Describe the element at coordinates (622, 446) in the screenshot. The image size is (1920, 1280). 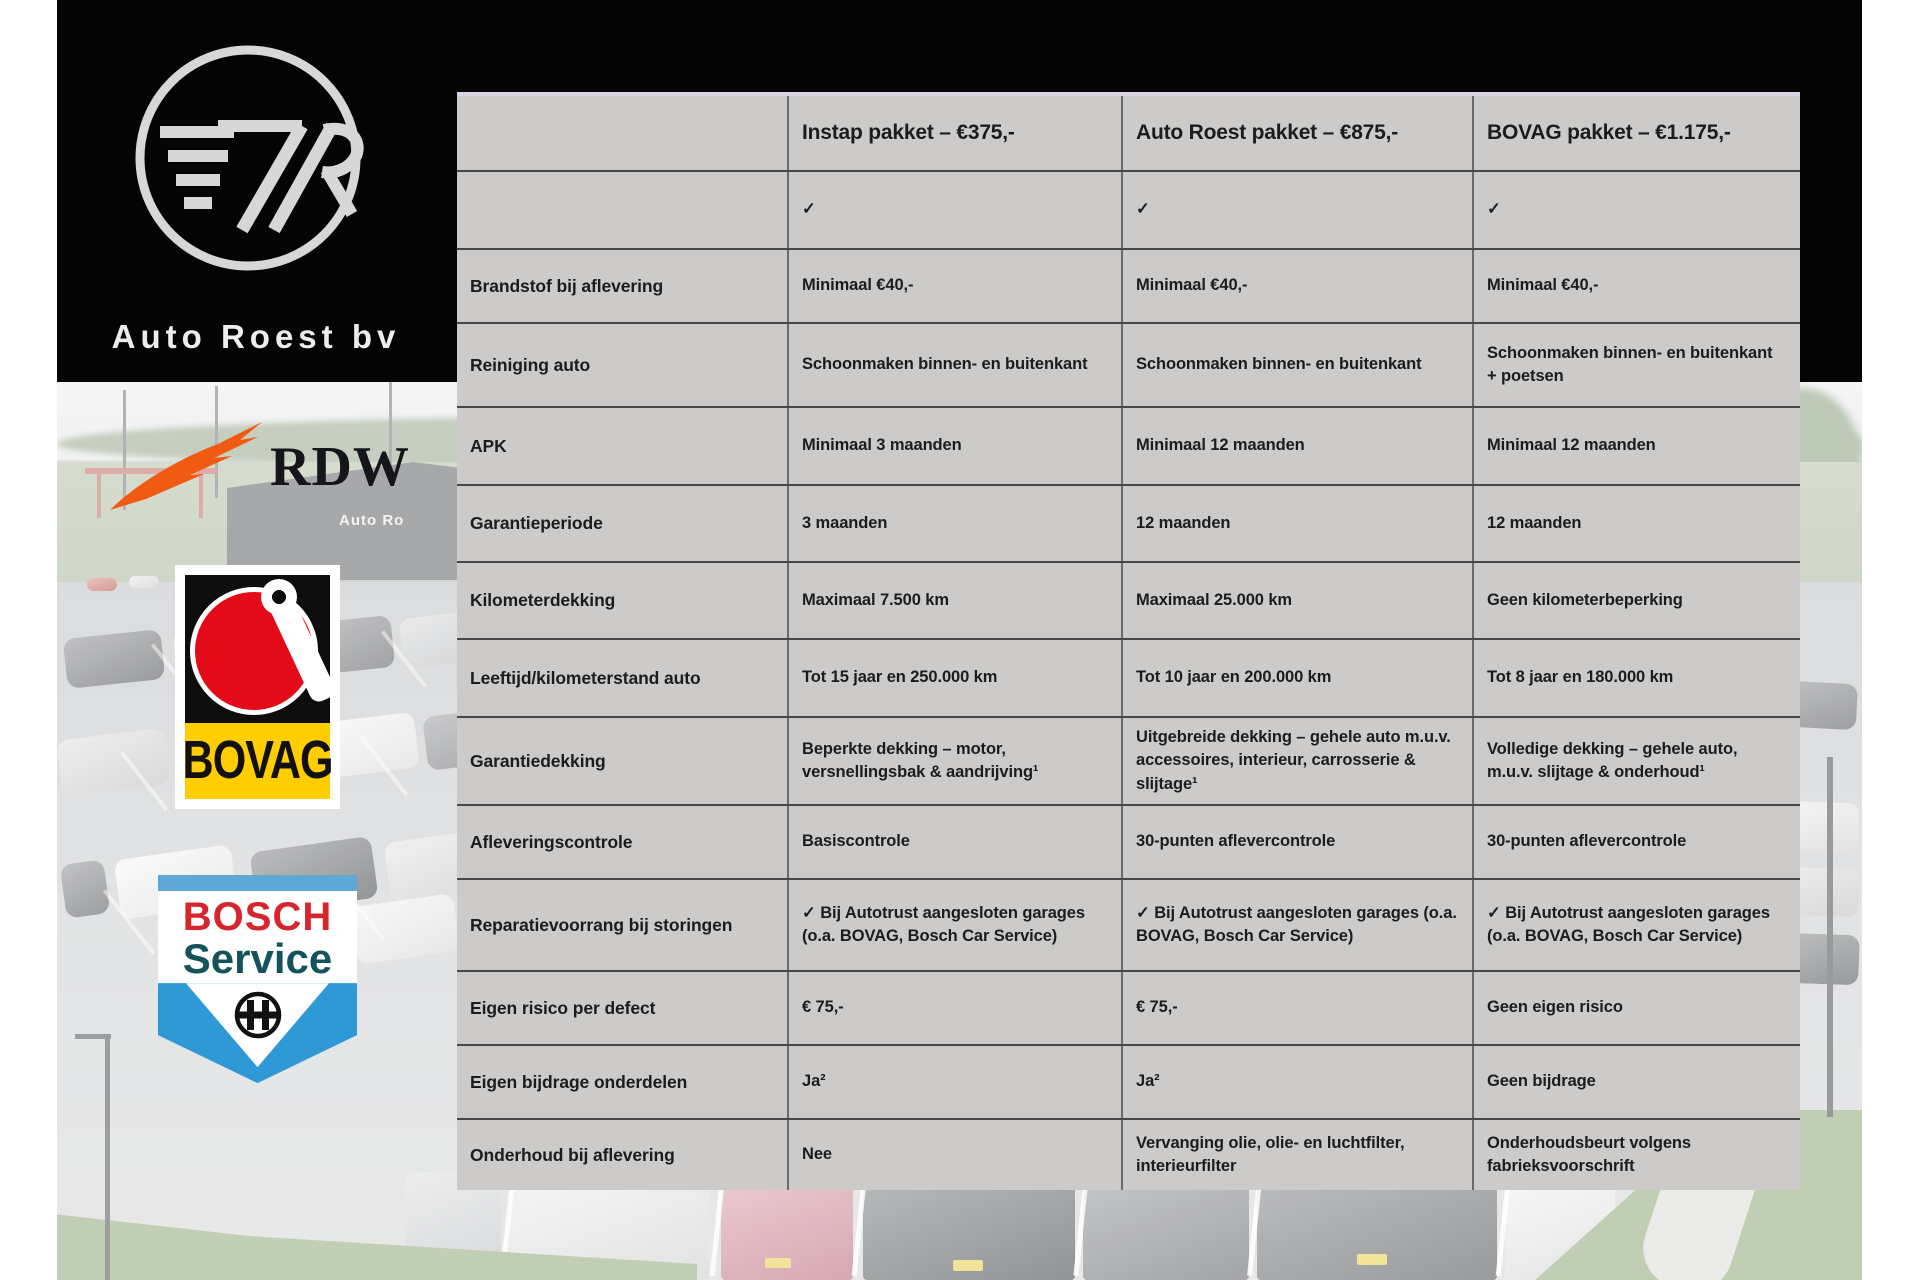
I see `row-label: APK` at that location.